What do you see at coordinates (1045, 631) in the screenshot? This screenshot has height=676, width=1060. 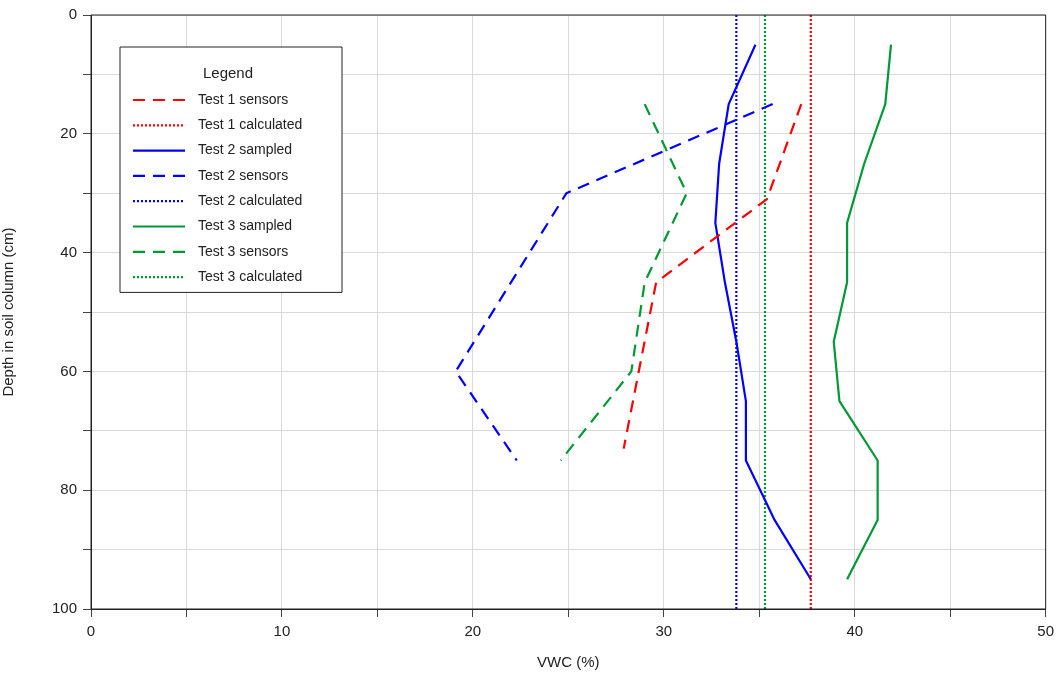 I see `x-tick-label: 50` at bounding box center [1045, 631].